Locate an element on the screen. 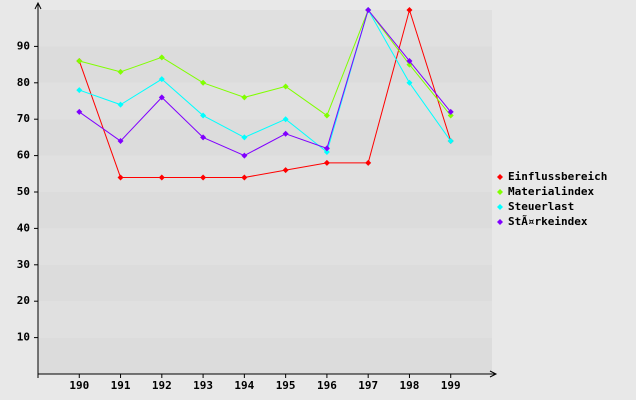  y-tick-label: 30 is located at coordinates (23, 264).